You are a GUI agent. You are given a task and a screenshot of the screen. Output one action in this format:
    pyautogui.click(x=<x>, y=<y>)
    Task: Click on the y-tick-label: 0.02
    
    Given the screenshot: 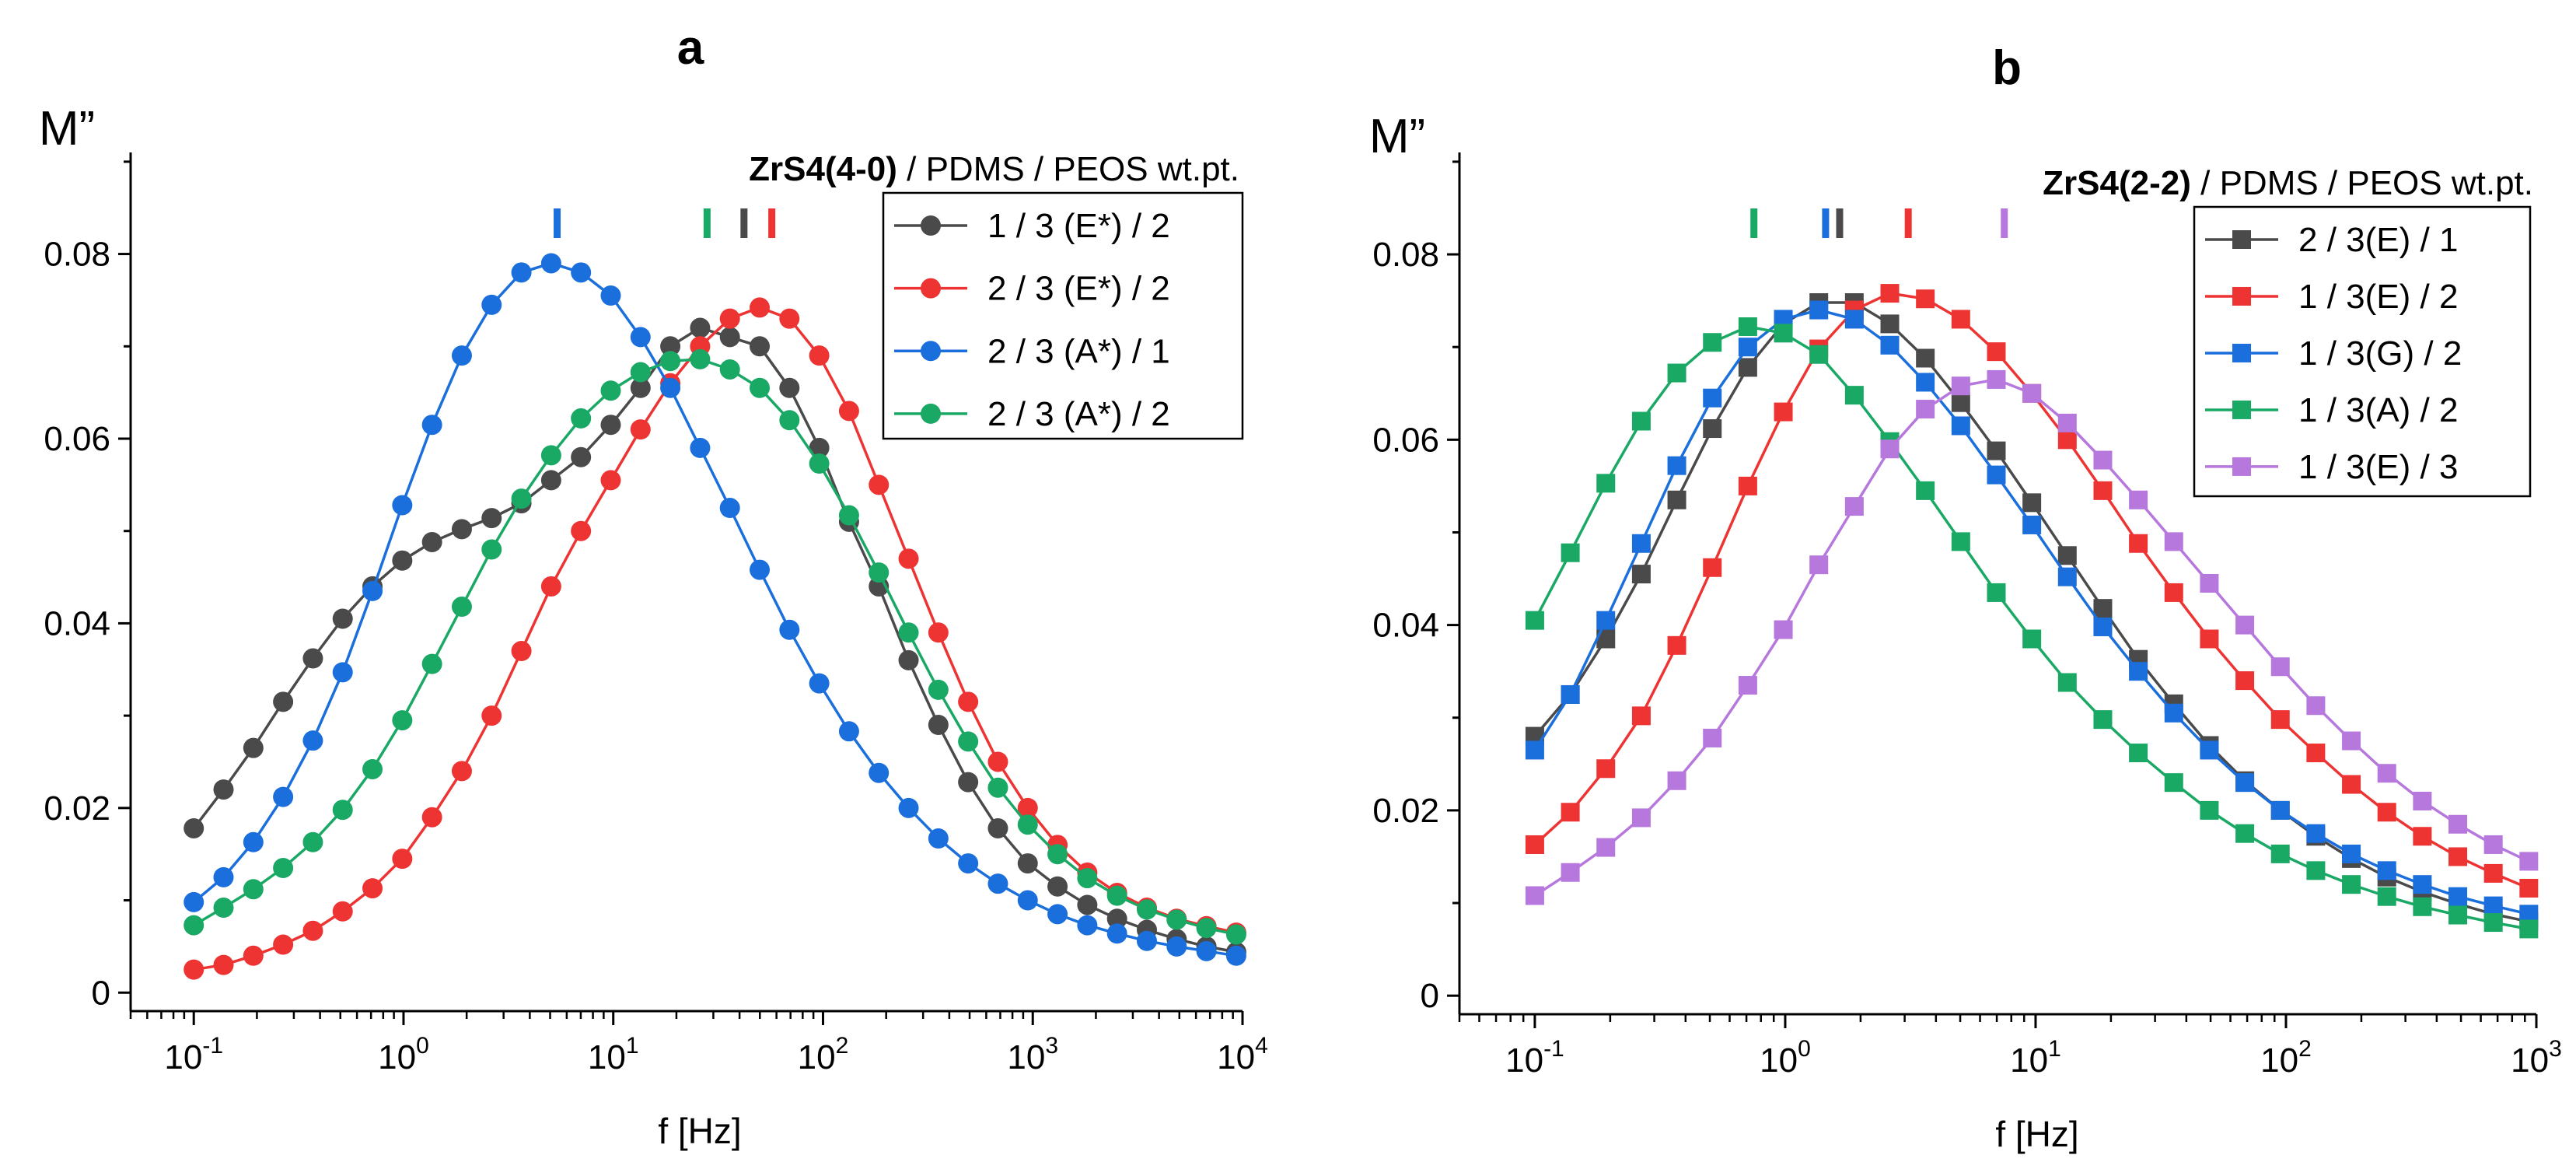 What is the action you would take?
    pyautogui.click(x=1405, y=811)
    